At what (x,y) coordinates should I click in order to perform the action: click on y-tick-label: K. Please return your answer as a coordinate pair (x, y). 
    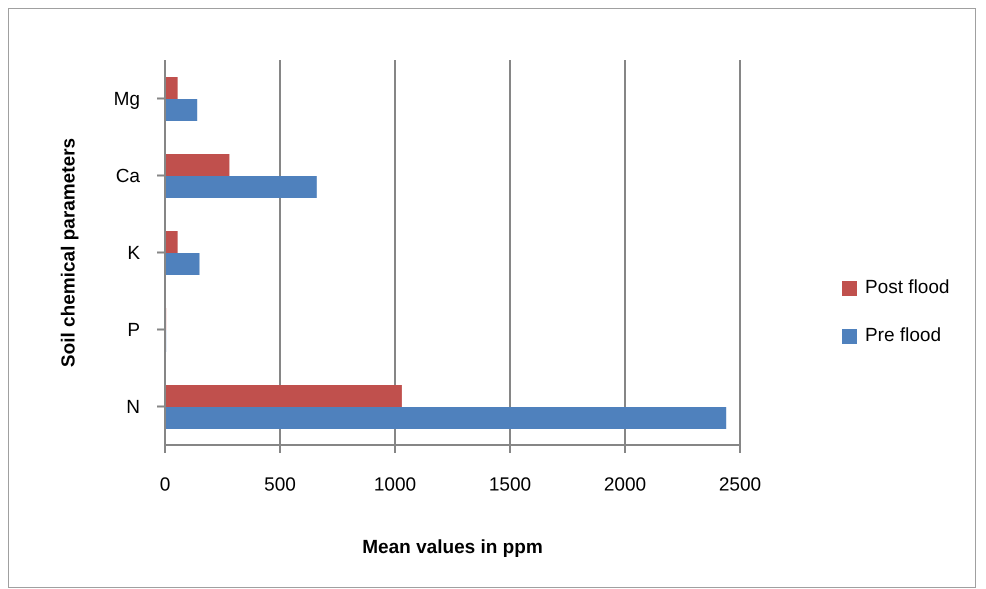
    Looking at the image, I should click on (133, 253).